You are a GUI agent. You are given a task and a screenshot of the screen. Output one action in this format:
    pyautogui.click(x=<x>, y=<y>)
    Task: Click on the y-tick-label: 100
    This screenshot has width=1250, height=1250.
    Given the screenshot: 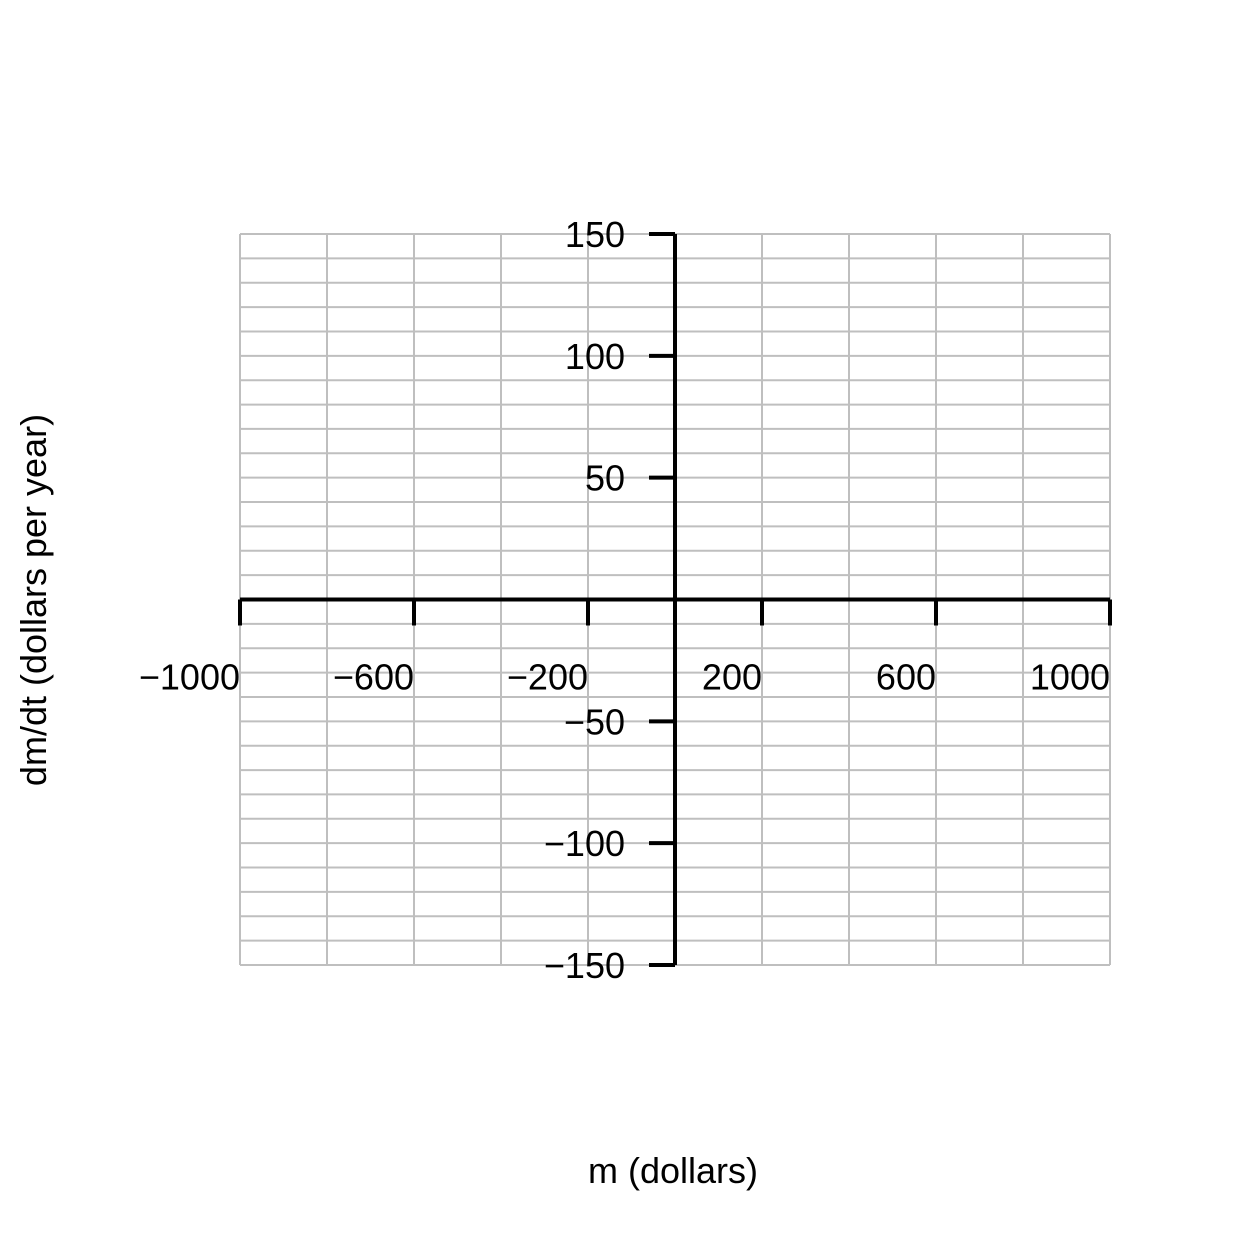 What is the action you would take?
    pyautogui.click(x=595, y=356)
    